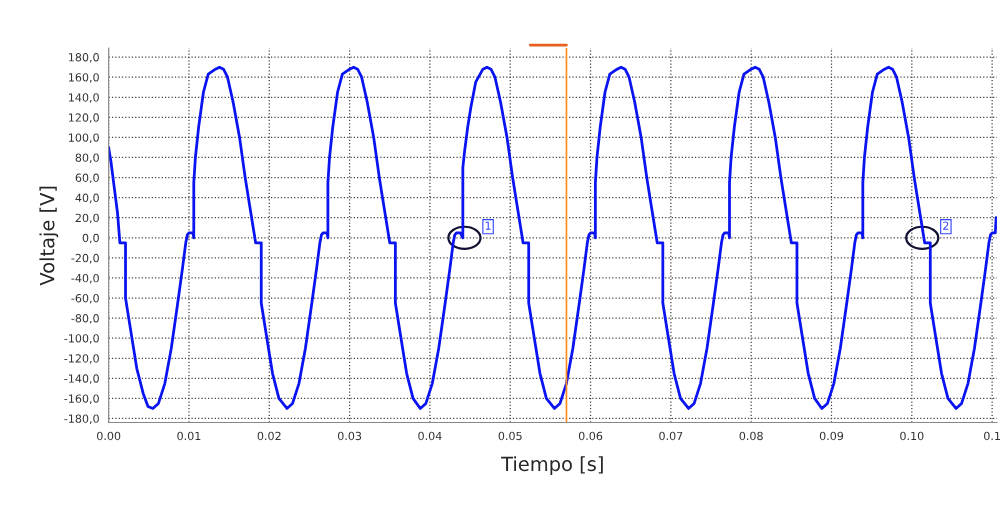  I want to click on y-tick-label: -180,0, so click(81, 419).